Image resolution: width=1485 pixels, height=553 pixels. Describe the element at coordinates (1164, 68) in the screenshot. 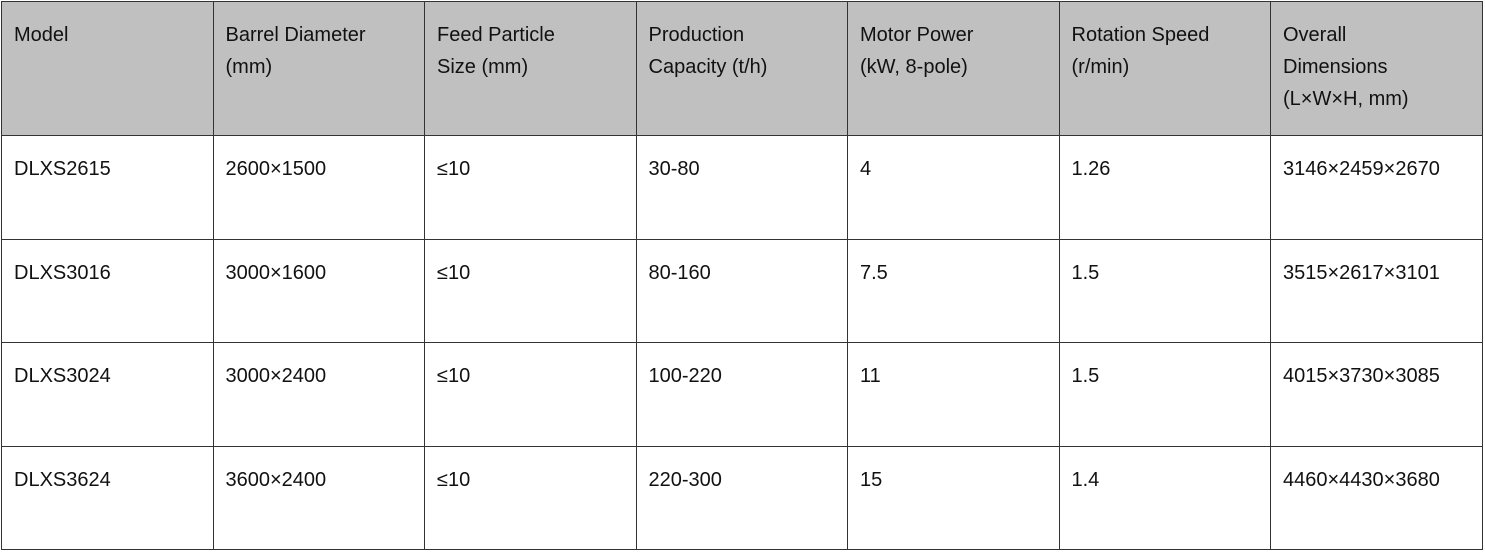

I see `header-cell: Rotation Speed (r/min)` at that location.